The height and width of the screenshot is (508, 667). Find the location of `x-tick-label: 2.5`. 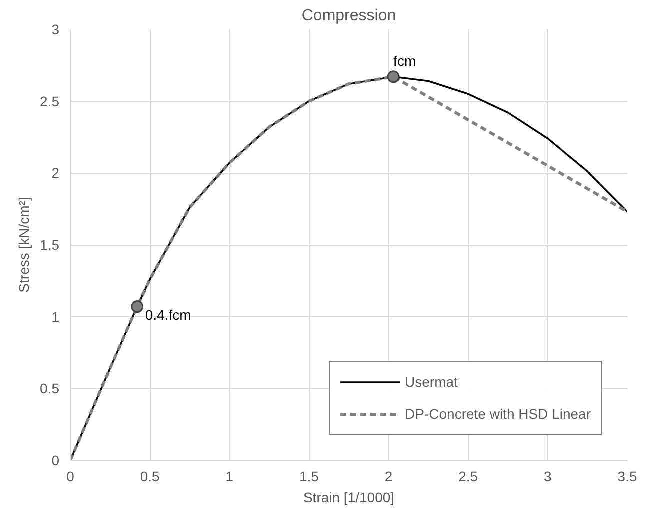

x-tick-label: 2.5 is located at coordinates (468, 476).